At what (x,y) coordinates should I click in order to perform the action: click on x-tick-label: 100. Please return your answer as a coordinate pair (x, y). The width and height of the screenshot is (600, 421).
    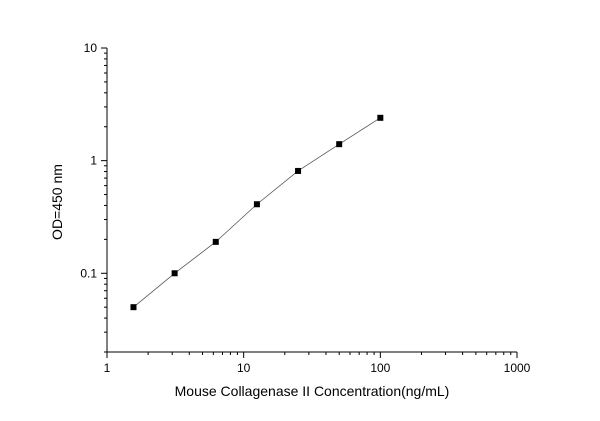
    Looking at the image, I should click on (380, 368).